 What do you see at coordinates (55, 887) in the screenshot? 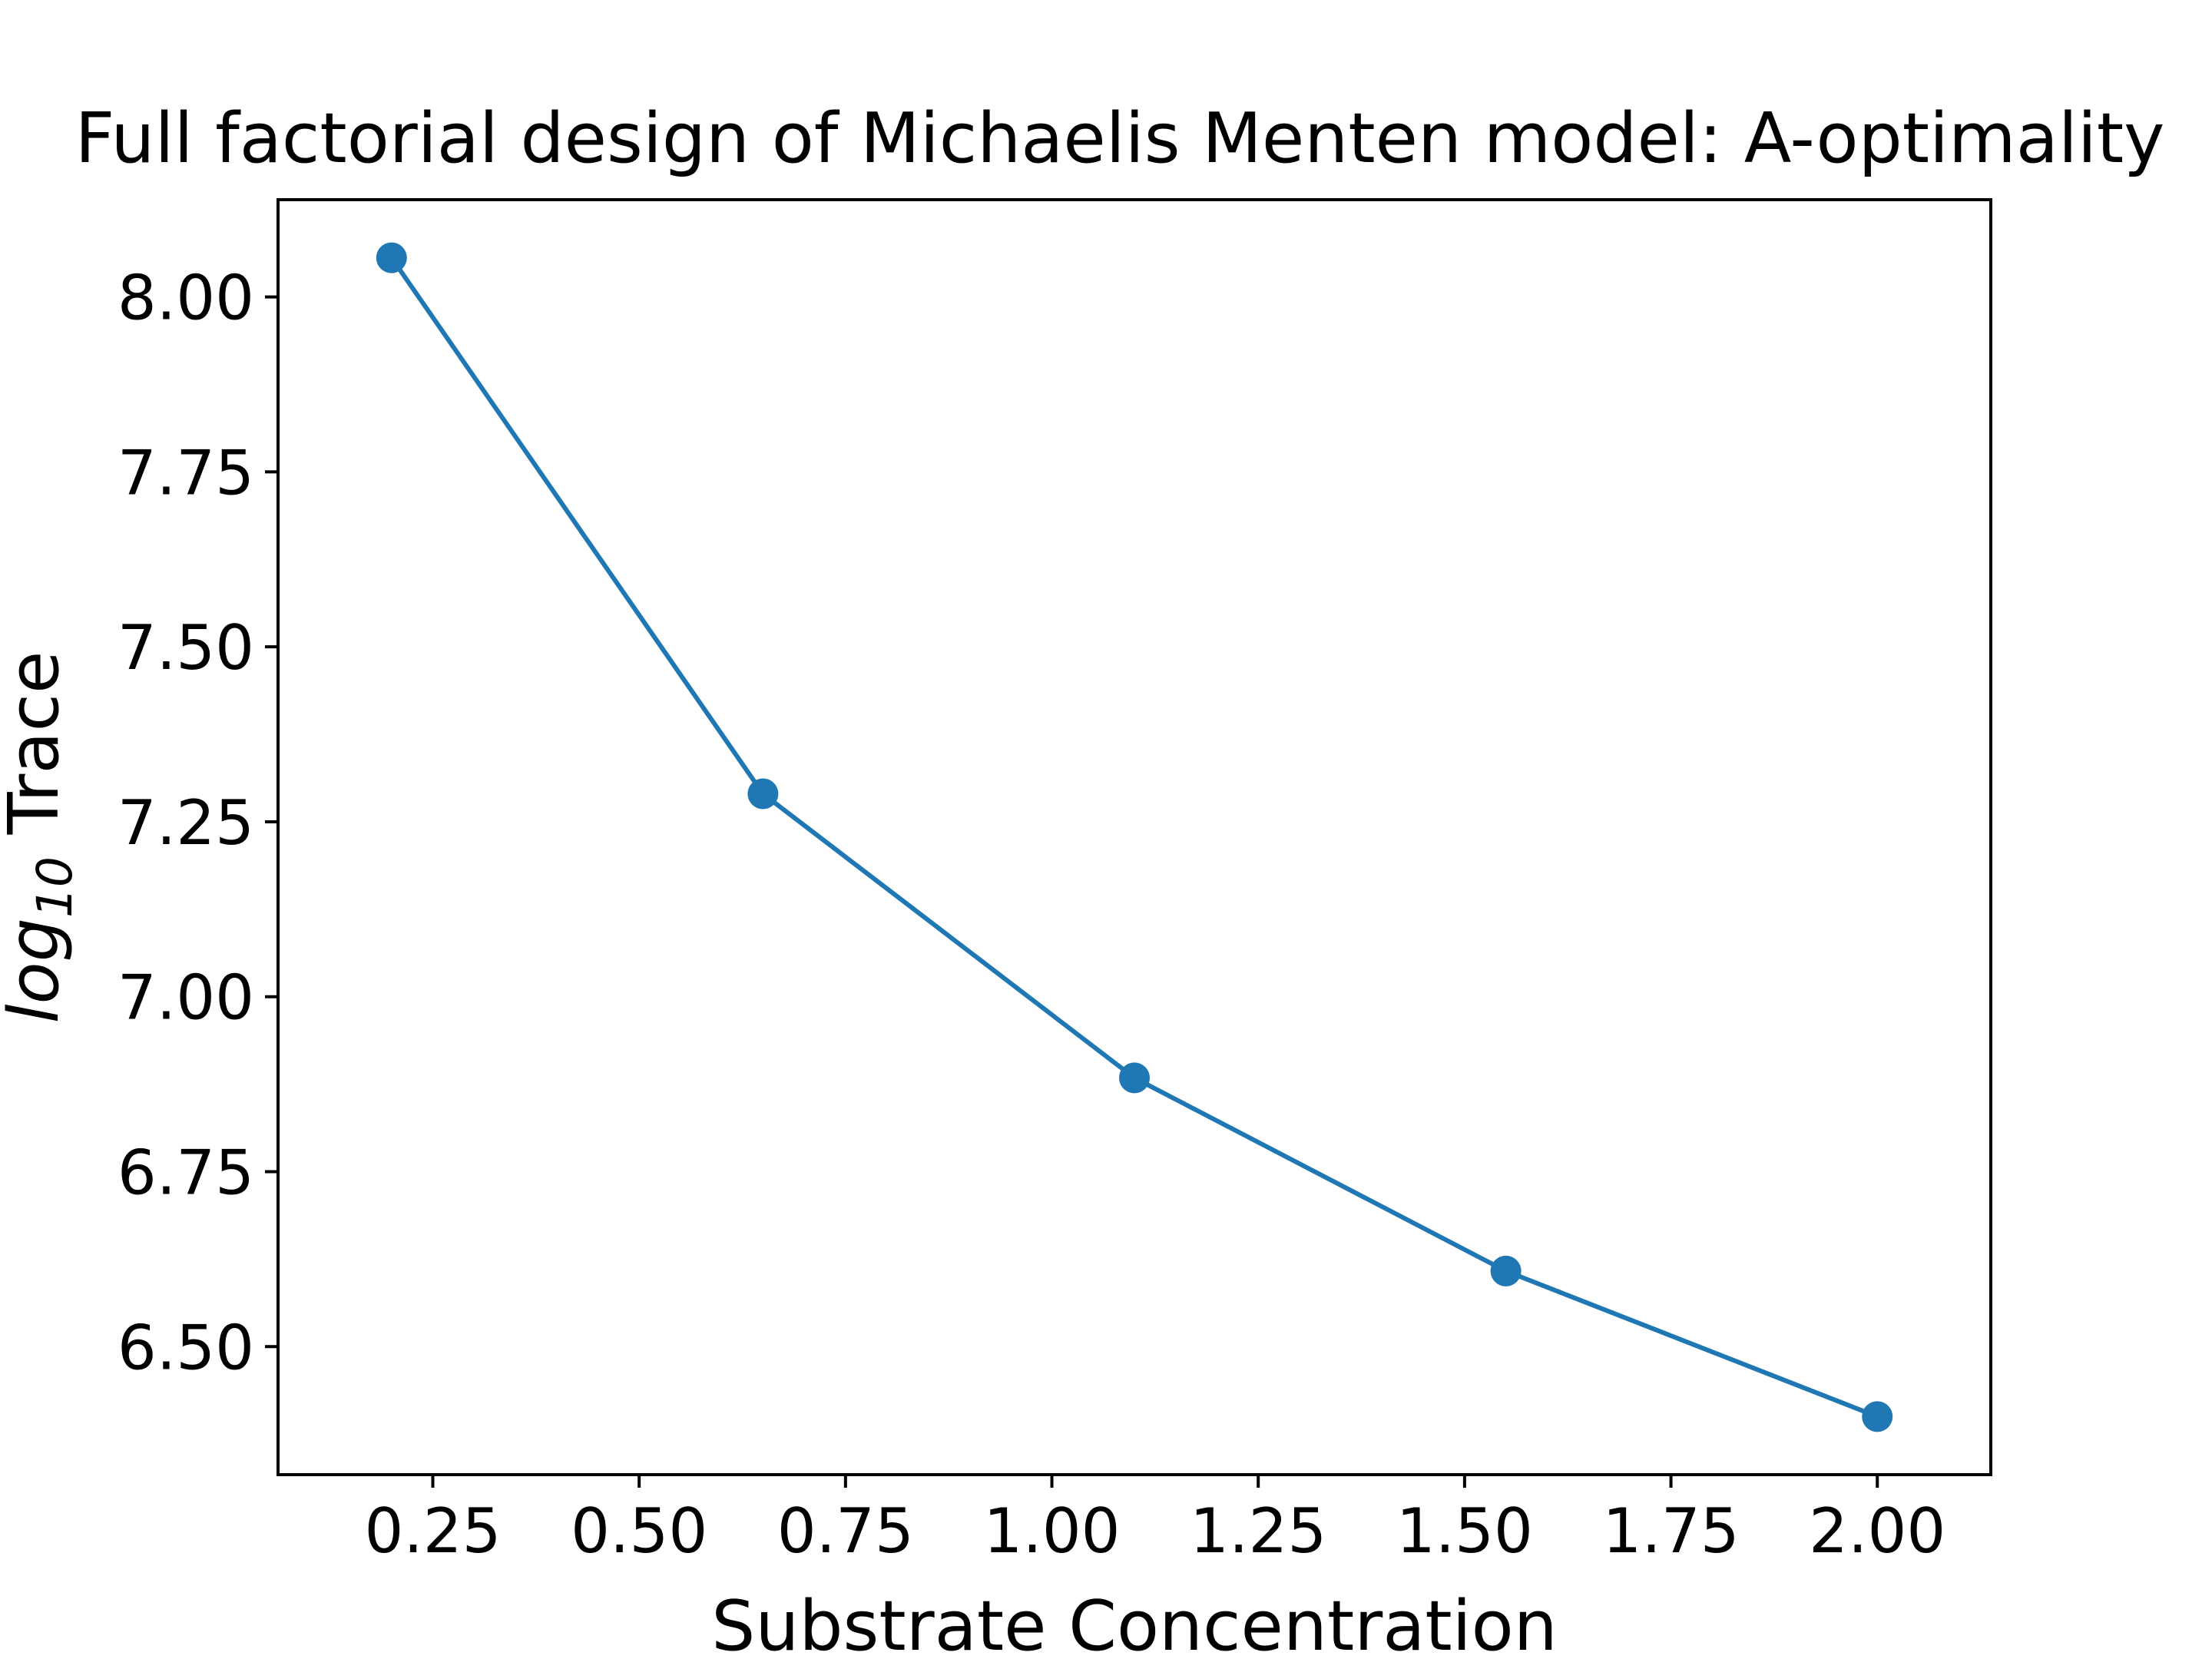
I see `y-axis-label-subscript: 10` at bounding box center [55, 887].